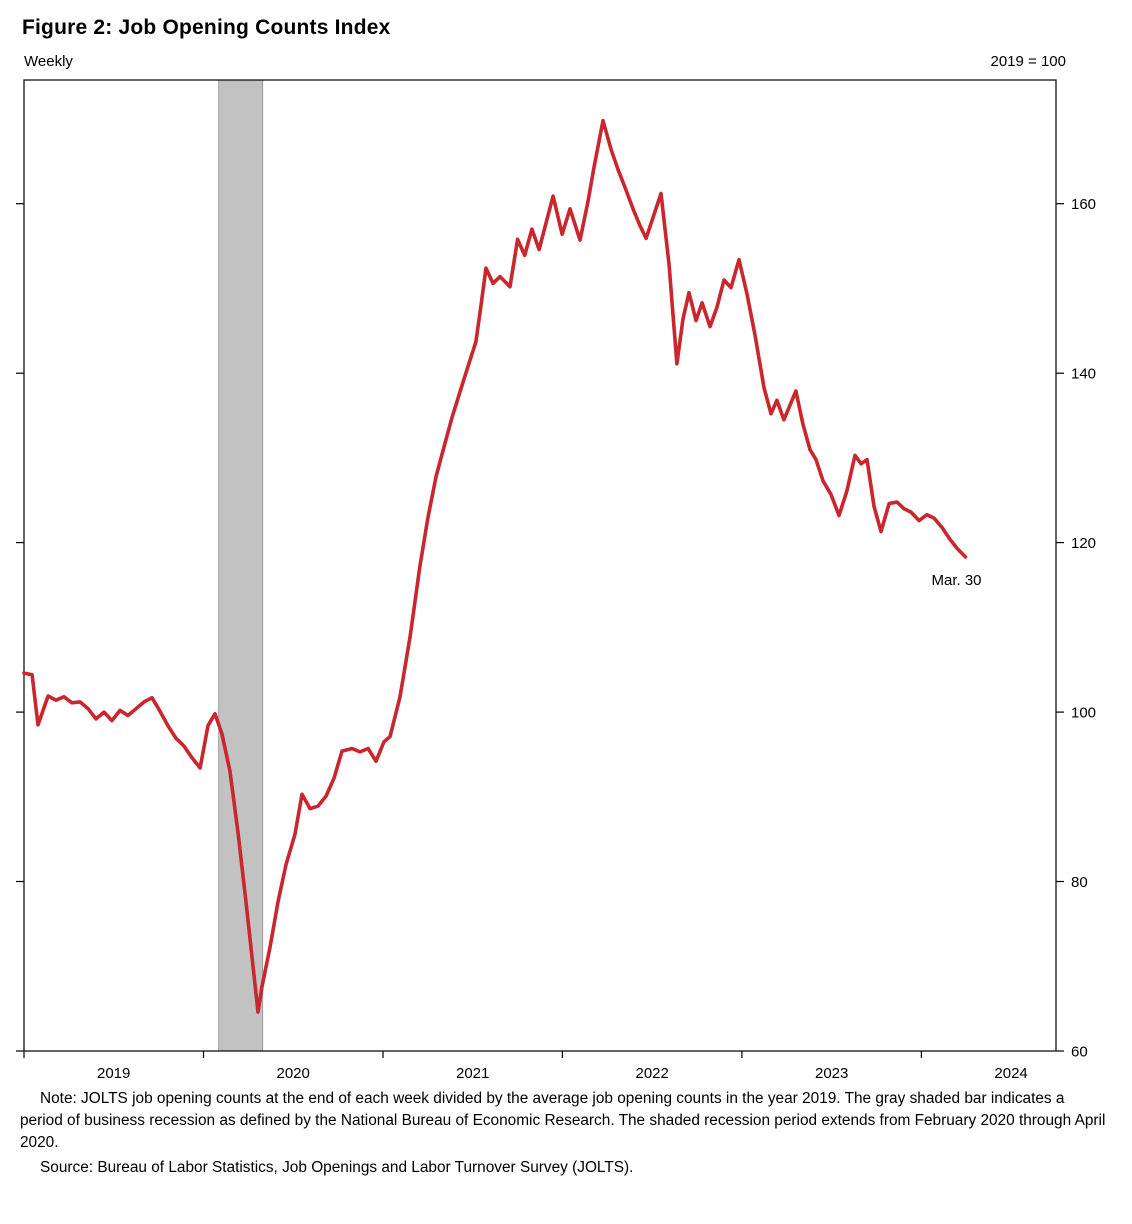 Image resolution: width=1132 pixels, height=1224 pixels. I want to click on y-axis-tick-label: 80, so click(1079, 882).